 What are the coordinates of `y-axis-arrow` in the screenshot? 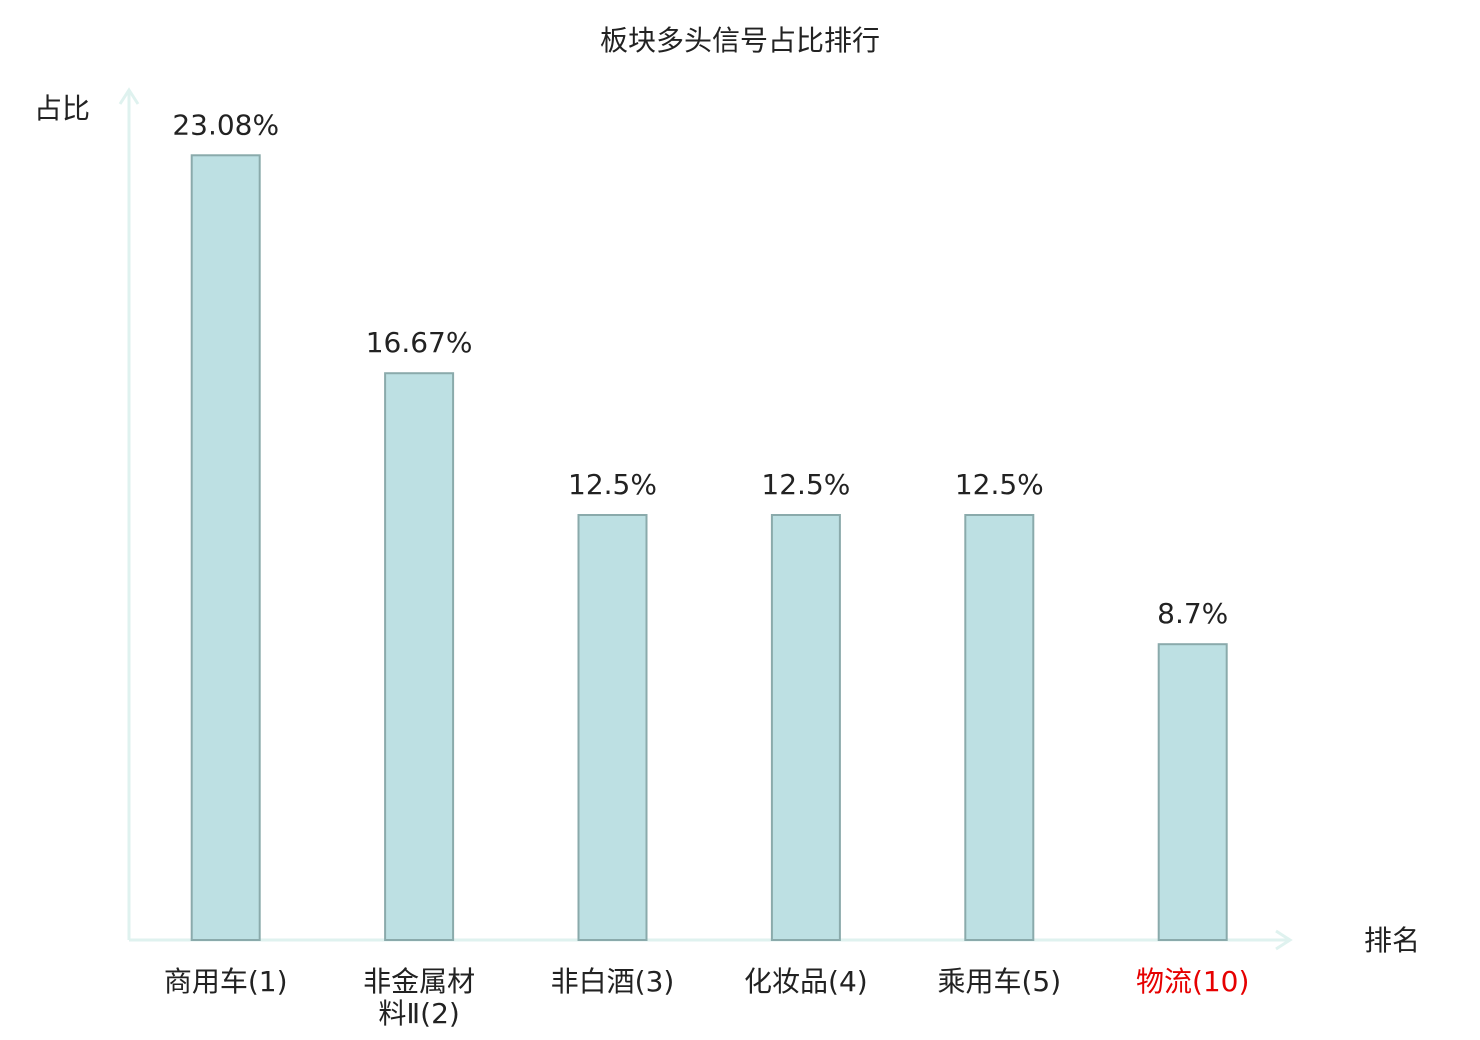 It's located at (129, 96).